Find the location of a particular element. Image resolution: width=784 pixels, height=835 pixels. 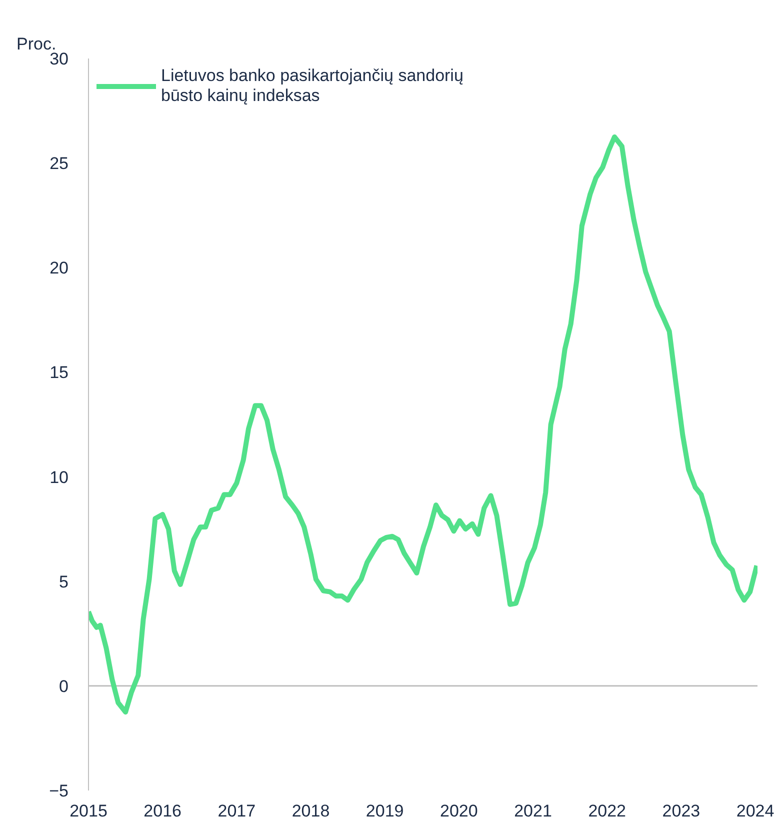

x-tick-label: 2023 is located at coordinates (681, 811).